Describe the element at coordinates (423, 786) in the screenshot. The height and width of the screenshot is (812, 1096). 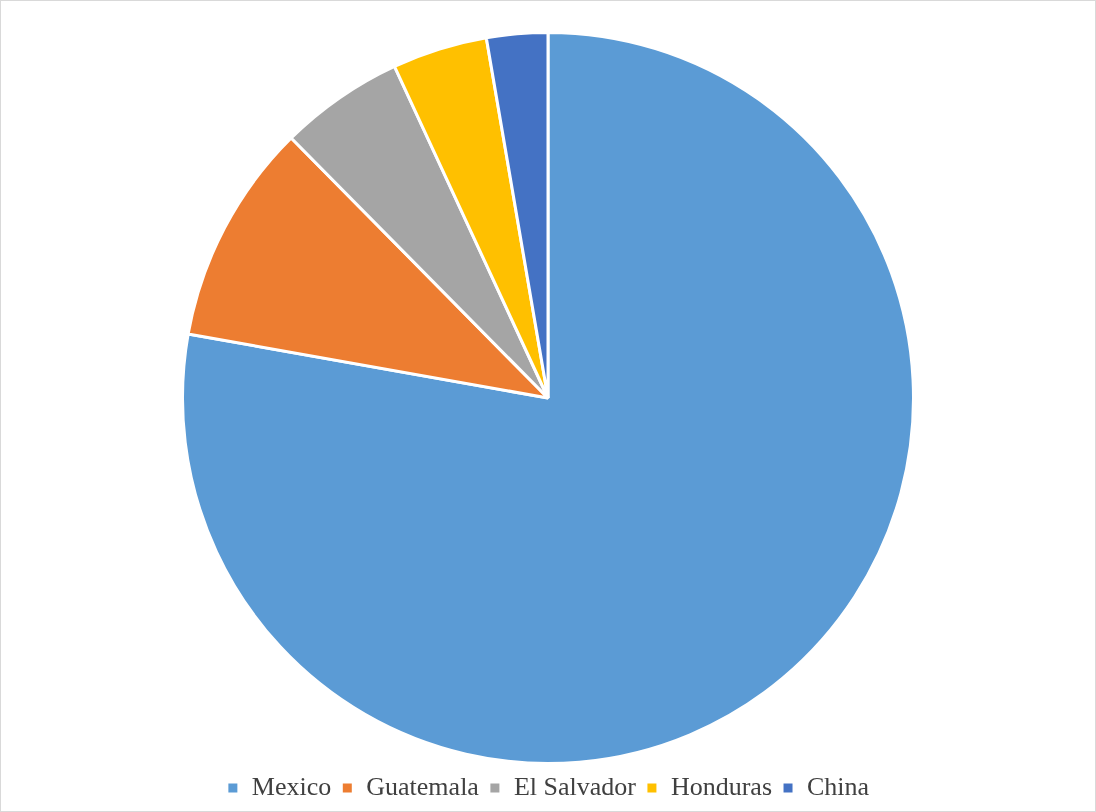
I see `legend-label: Guatemala` at that location.